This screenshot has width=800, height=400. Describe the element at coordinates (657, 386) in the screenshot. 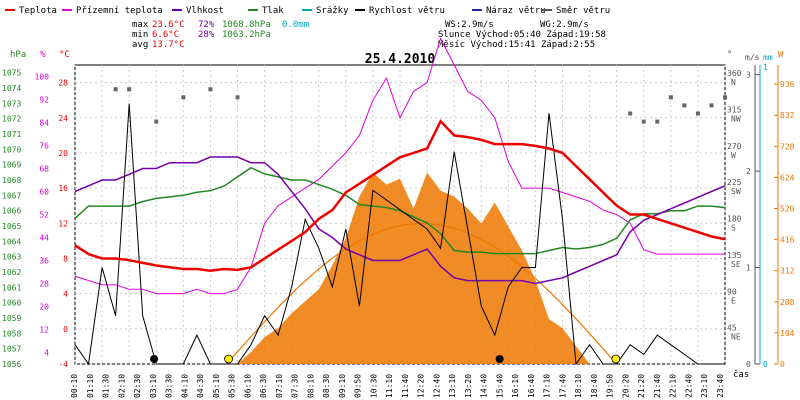

I see `time-tick-label: 21:40` at that location.